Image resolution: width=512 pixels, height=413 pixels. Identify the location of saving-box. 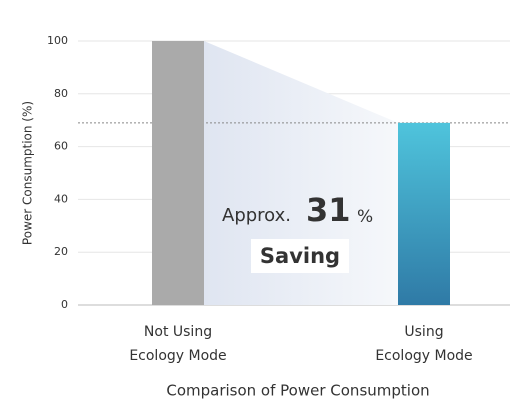
(300, 256).